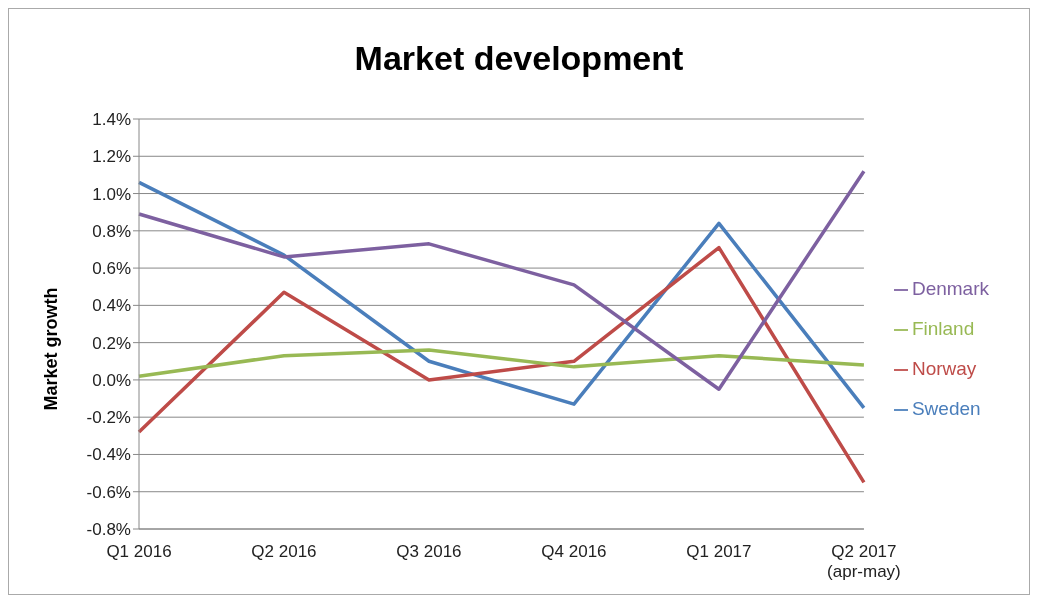 This screenshot has width=1037, height=602. I want to click on y-tick-label: -0.4%, so click(108, 455).